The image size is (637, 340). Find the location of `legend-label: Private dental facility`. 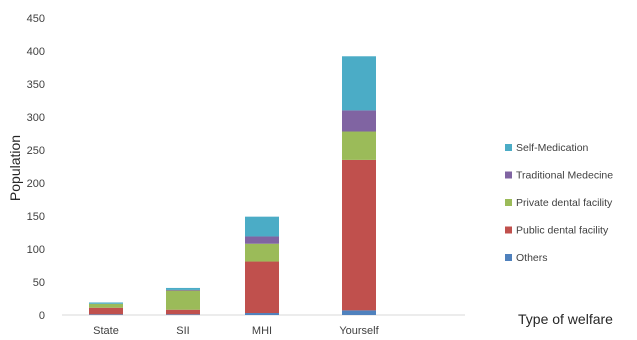

legend-label: Private dental facility is located at coordinates (564, 203).